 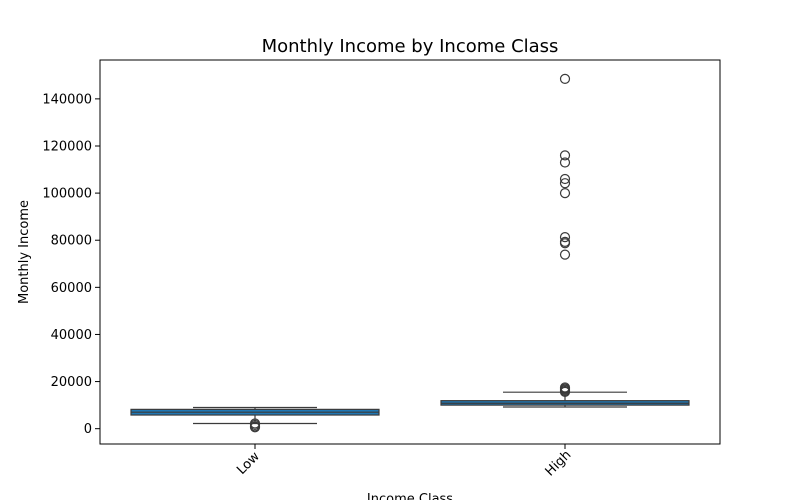 What do you see at coordinates (71, 335) in the screenshot?
I see `y-tick-label: 40000` at bounding box center [71, 335].